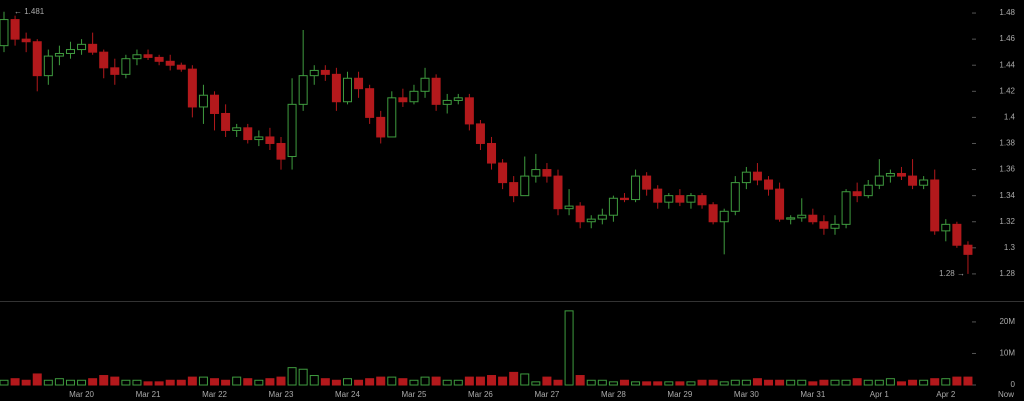  Describe the element at coordinates (480, 394) in the screenshot. I see `x-tick-label: Mar 26` at that location.